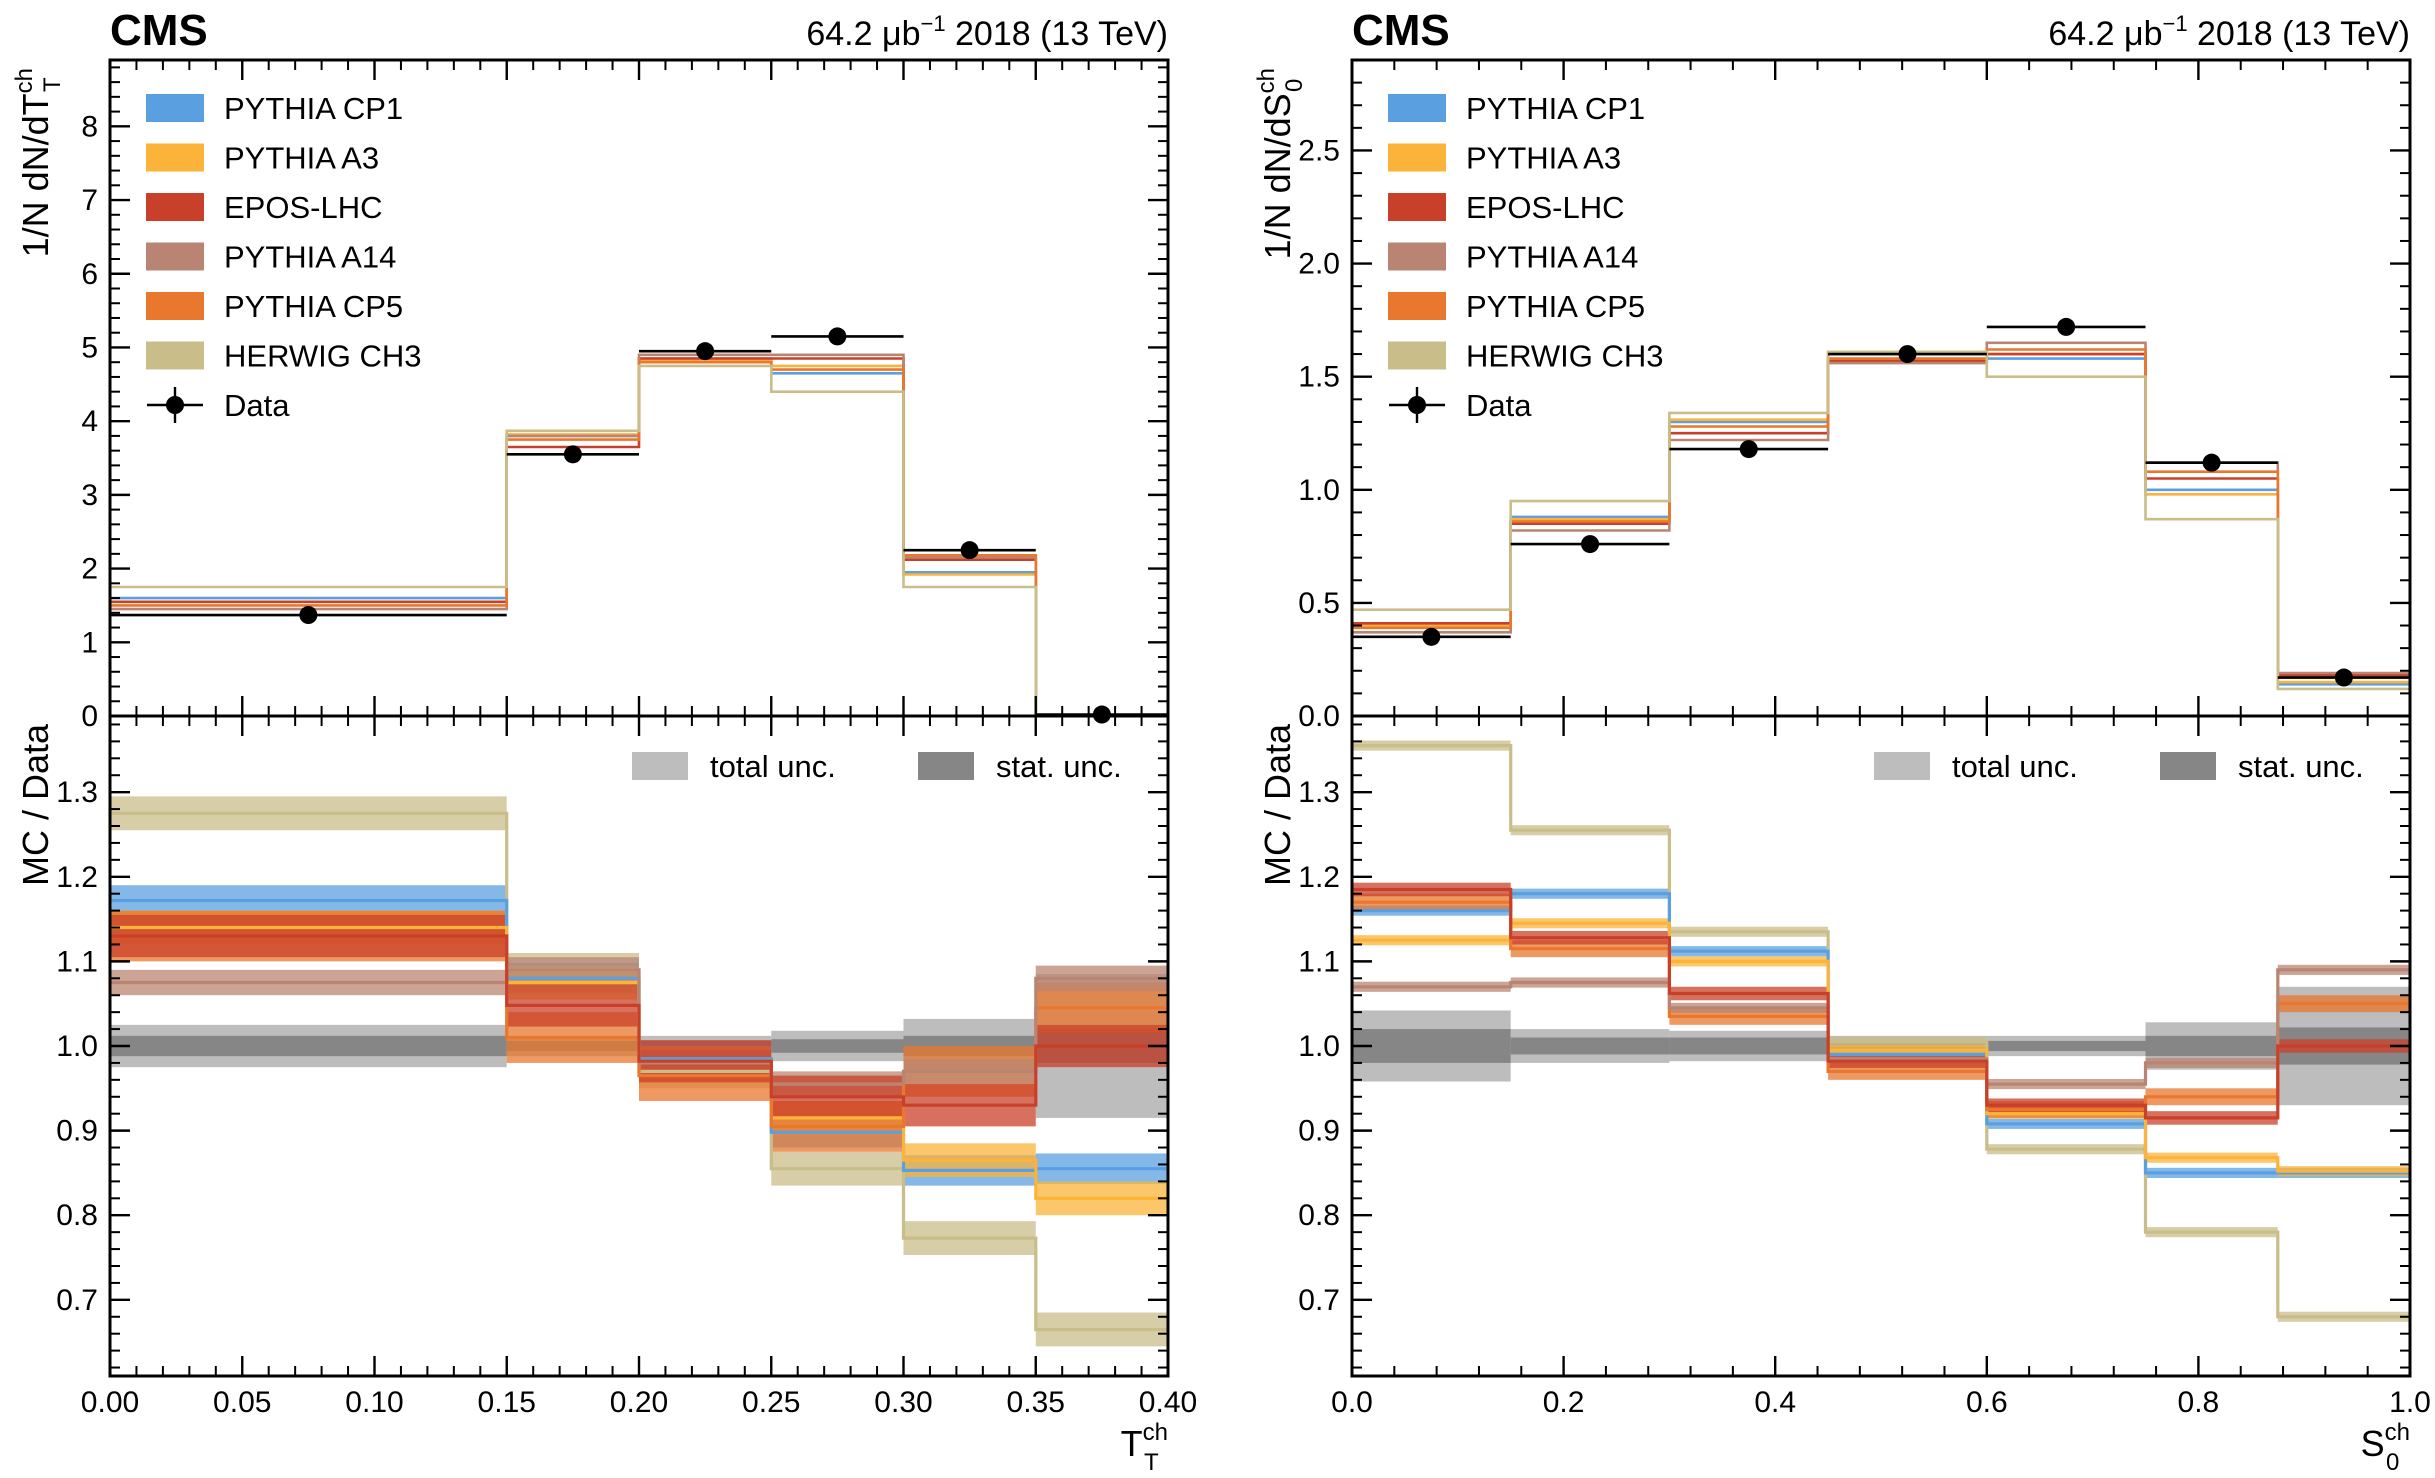  What do you see at coordinates (1168, 1402) in the screenshot?
I see `x-tick-label: 0.40` at bounding box center [1168, 1402].